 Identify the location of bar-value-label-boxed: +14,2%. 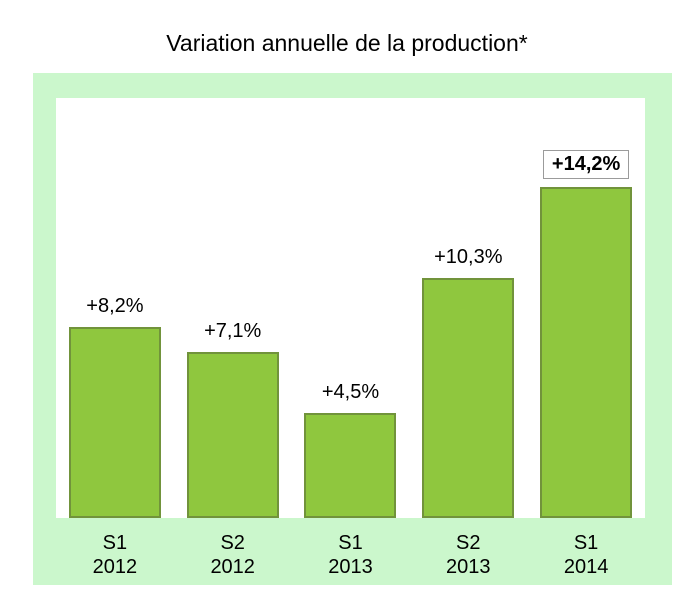
(586, 164).